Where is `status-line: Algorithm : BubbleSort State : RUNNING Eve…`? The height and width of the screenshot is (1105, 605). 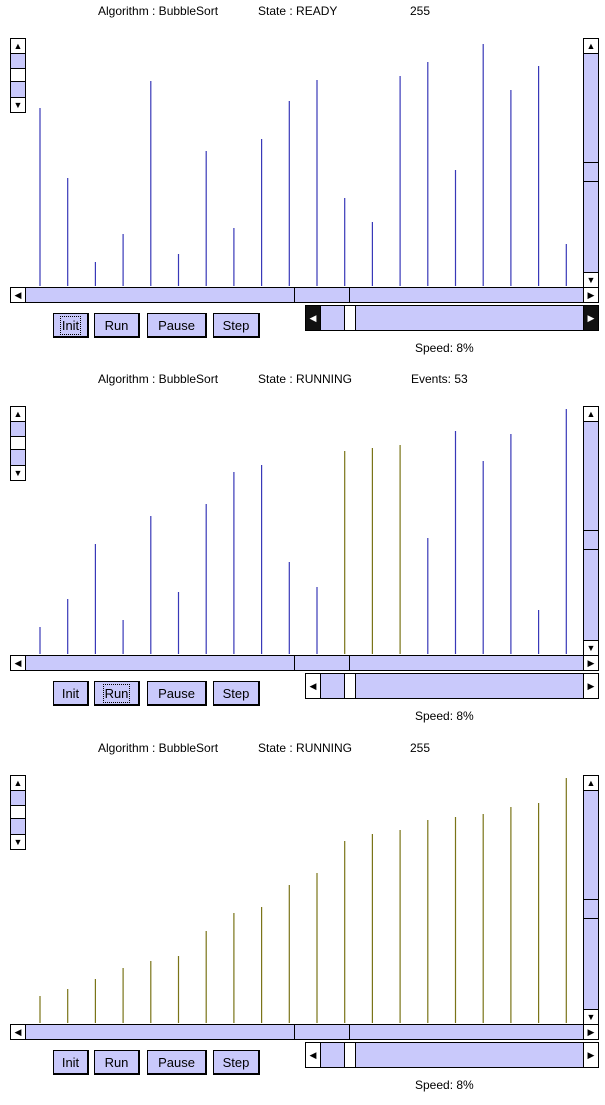
status-line: Algorithm : BubbleSort State : RUNNING Eve… is located at coordinates (302, 380).